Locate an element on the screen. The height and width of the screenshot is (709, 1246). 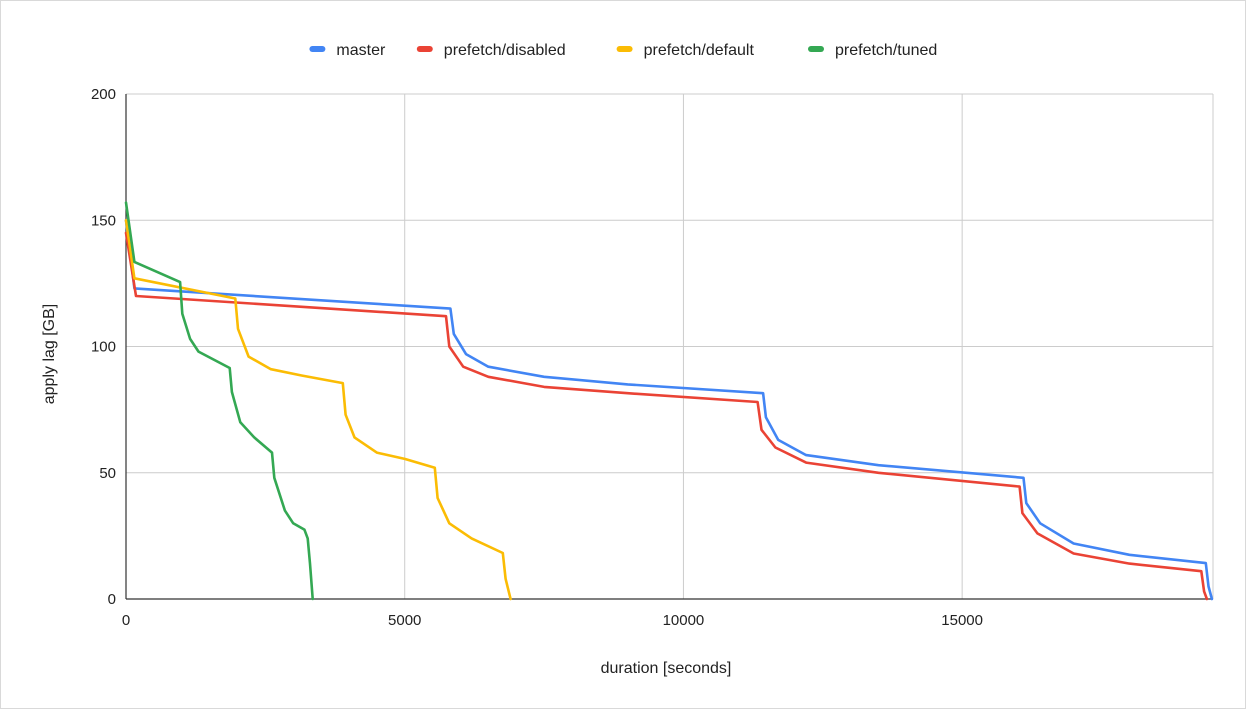
y-tick-label: 100 is located at coordinates (103, 347).